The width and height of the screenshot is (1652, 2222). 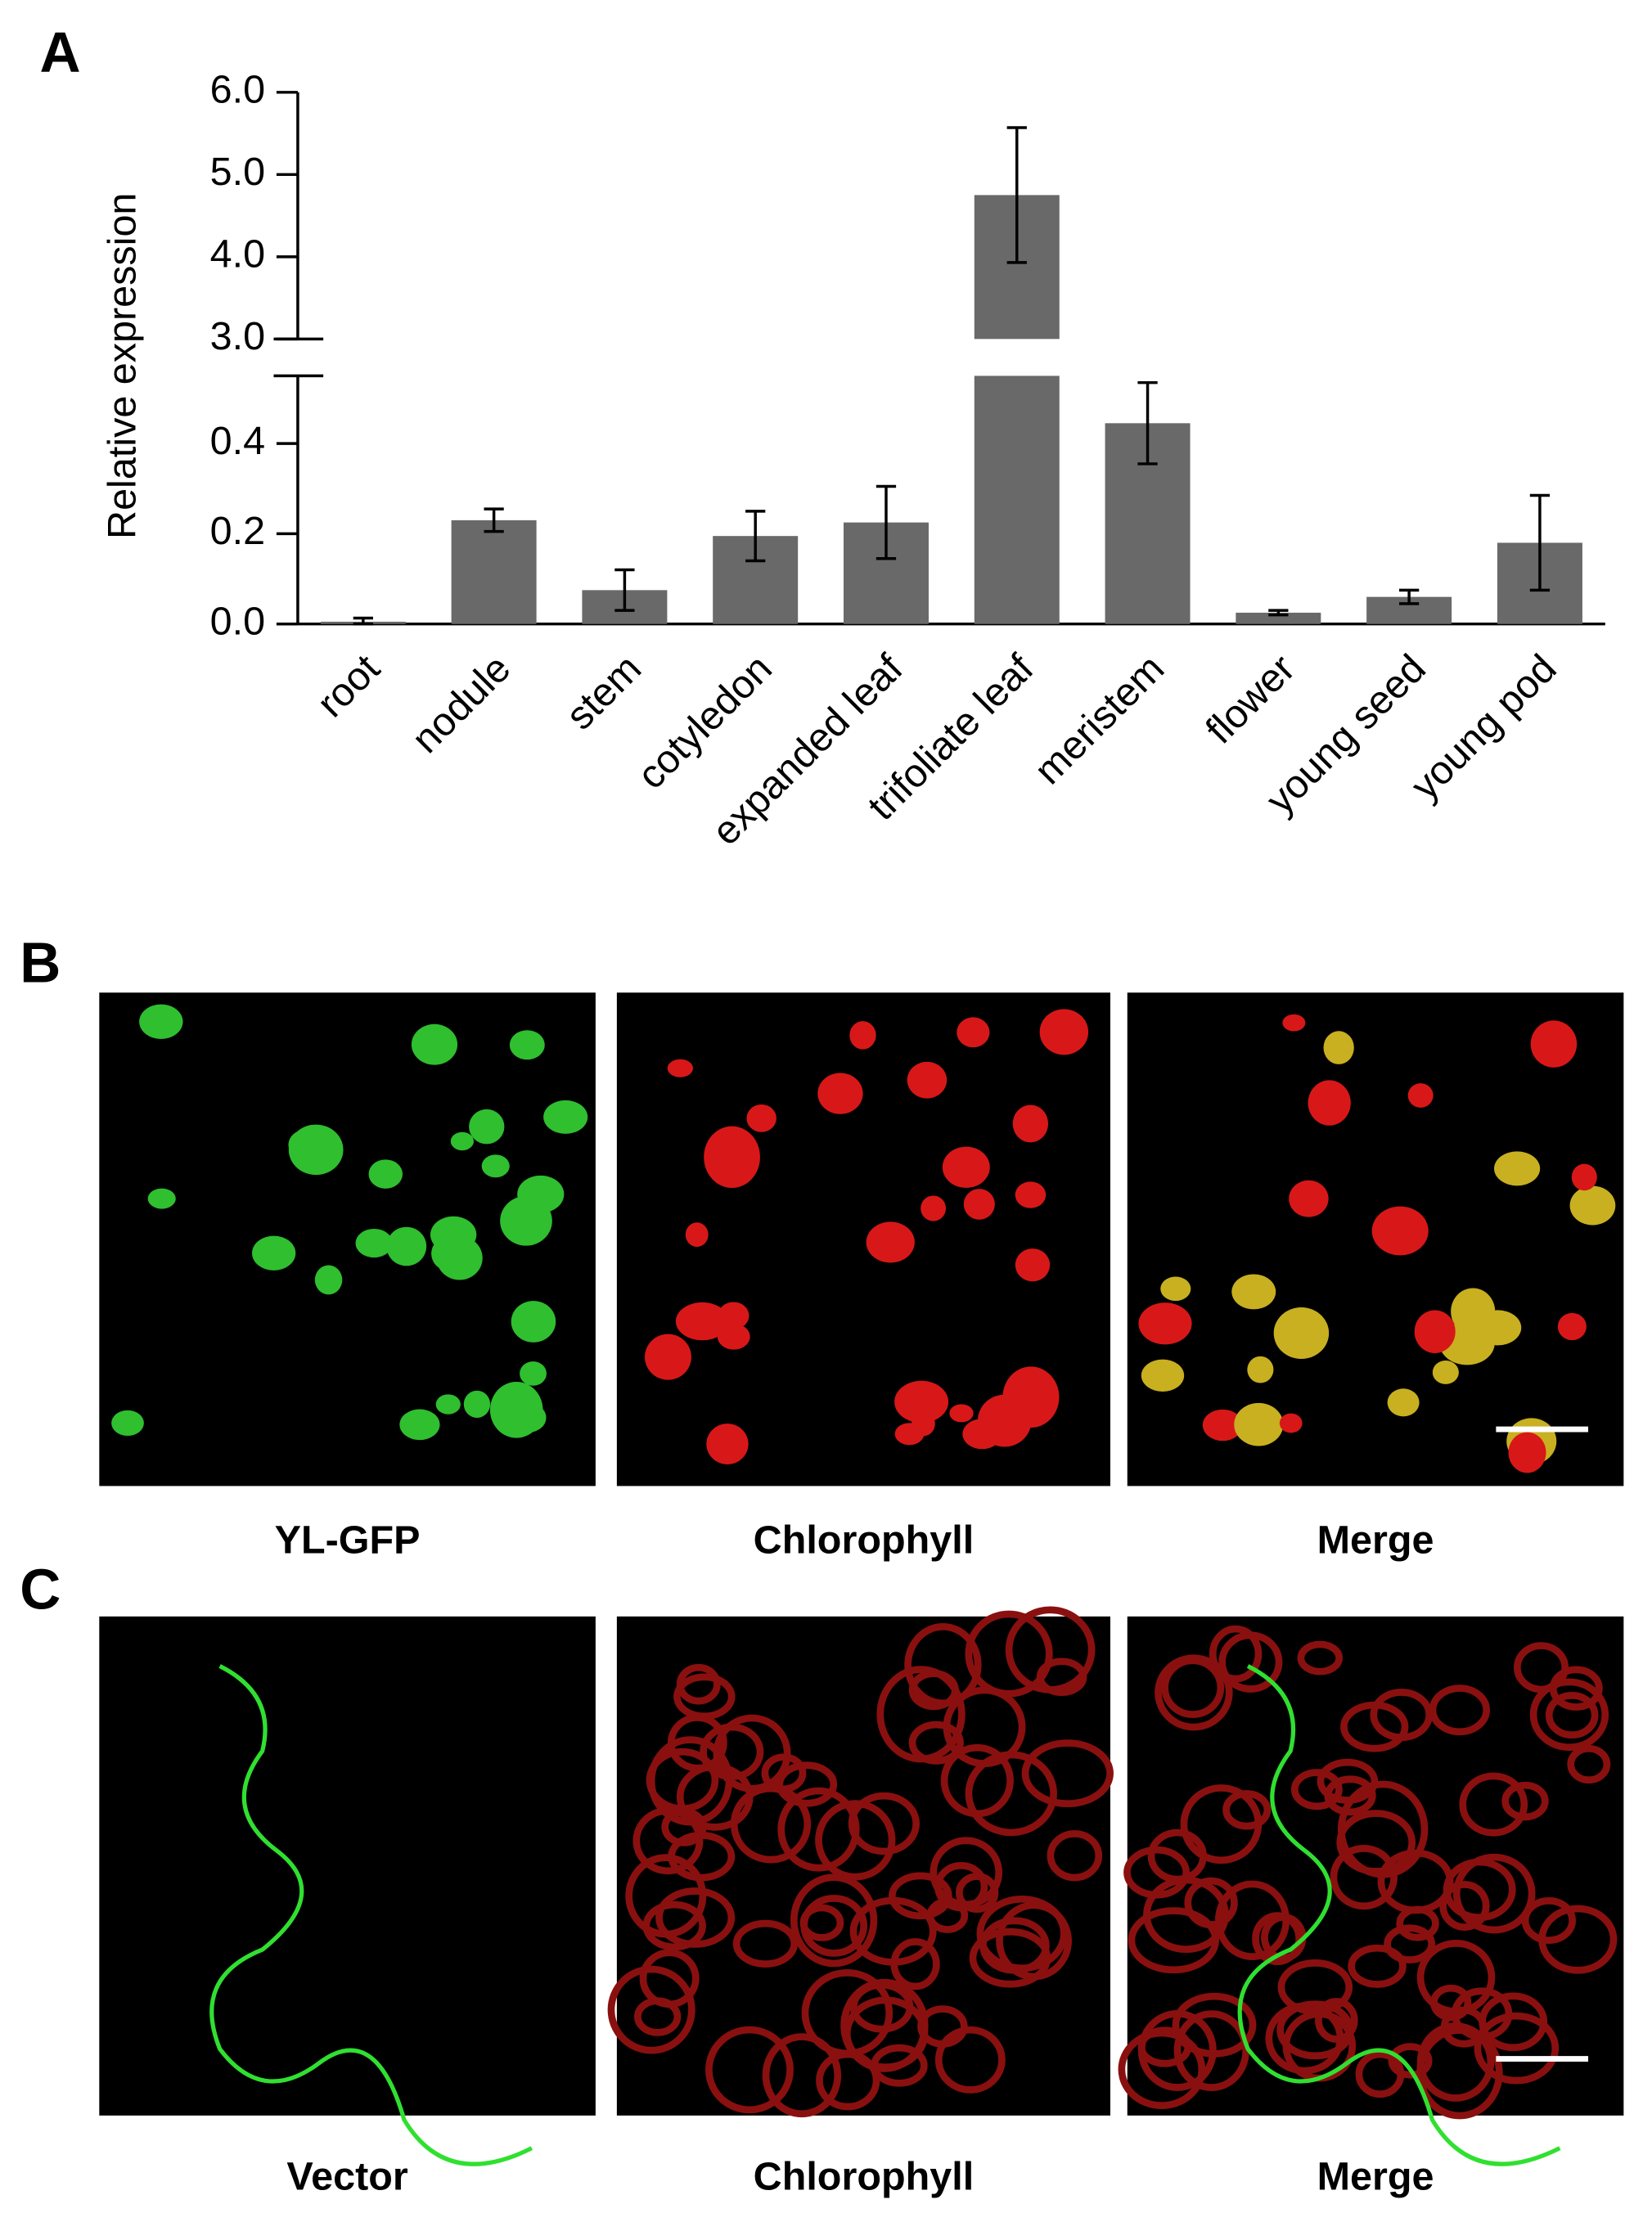 I want to click on y-tick-label: 4.0, so click(x=238, y=254).